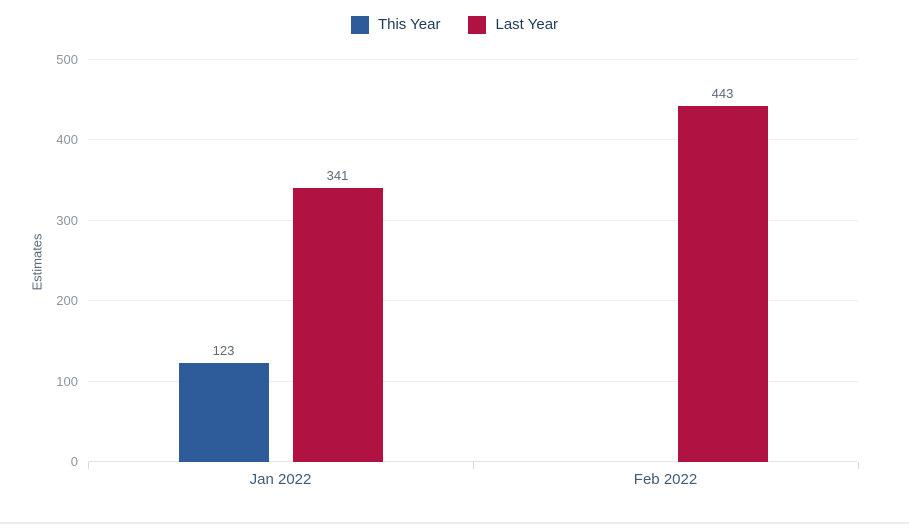 This screenshot has height=528, width=909. What do you see at coordinates (74, 461) in the screenshot?
I see `y-tick-label-0: 0` at bounding box center [74, 461].